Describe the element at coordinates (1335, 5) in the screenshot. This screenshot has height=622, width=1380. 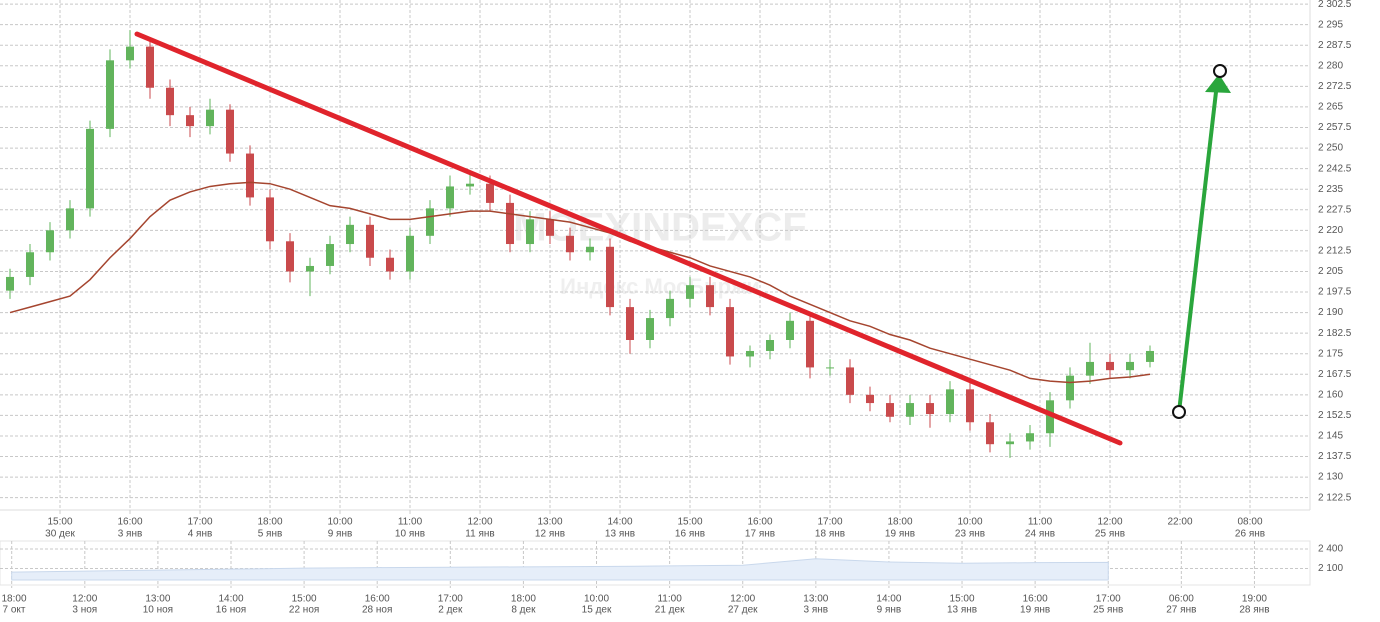
I see `y-tick-label: 2 302.5` at that location.